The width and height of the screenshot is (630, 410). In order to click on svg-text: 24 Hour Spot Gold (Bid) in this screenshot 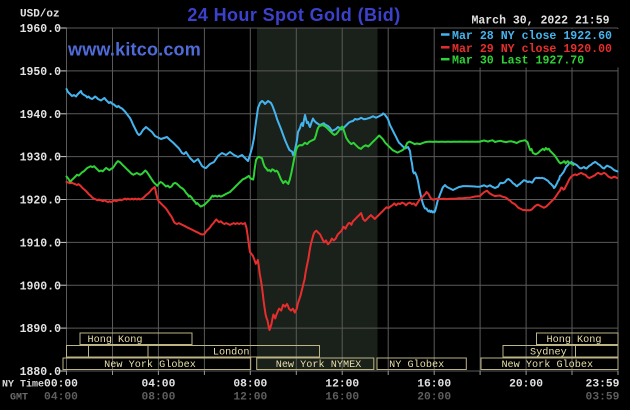, I will do `click(293, 15)`.